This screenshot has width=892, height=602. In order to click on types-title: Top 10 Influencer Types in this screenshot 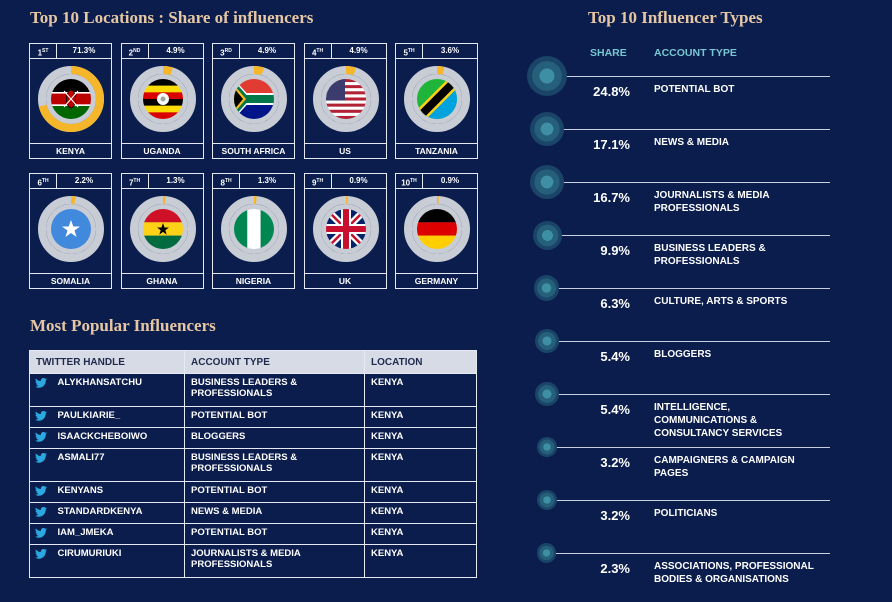, I will do `click(675, 17)`.